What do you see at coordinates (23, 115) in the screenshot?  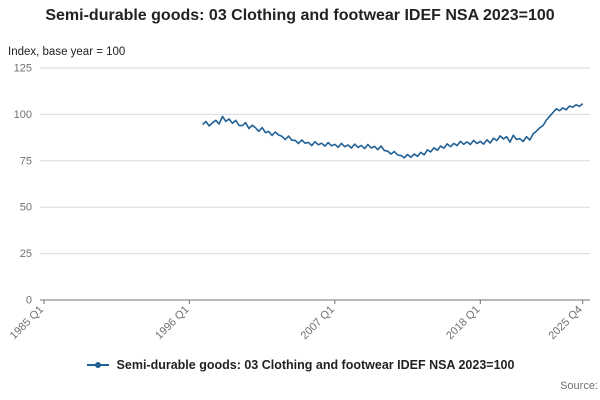 I see `svg-text: 100` at bounding box center [23, 115].